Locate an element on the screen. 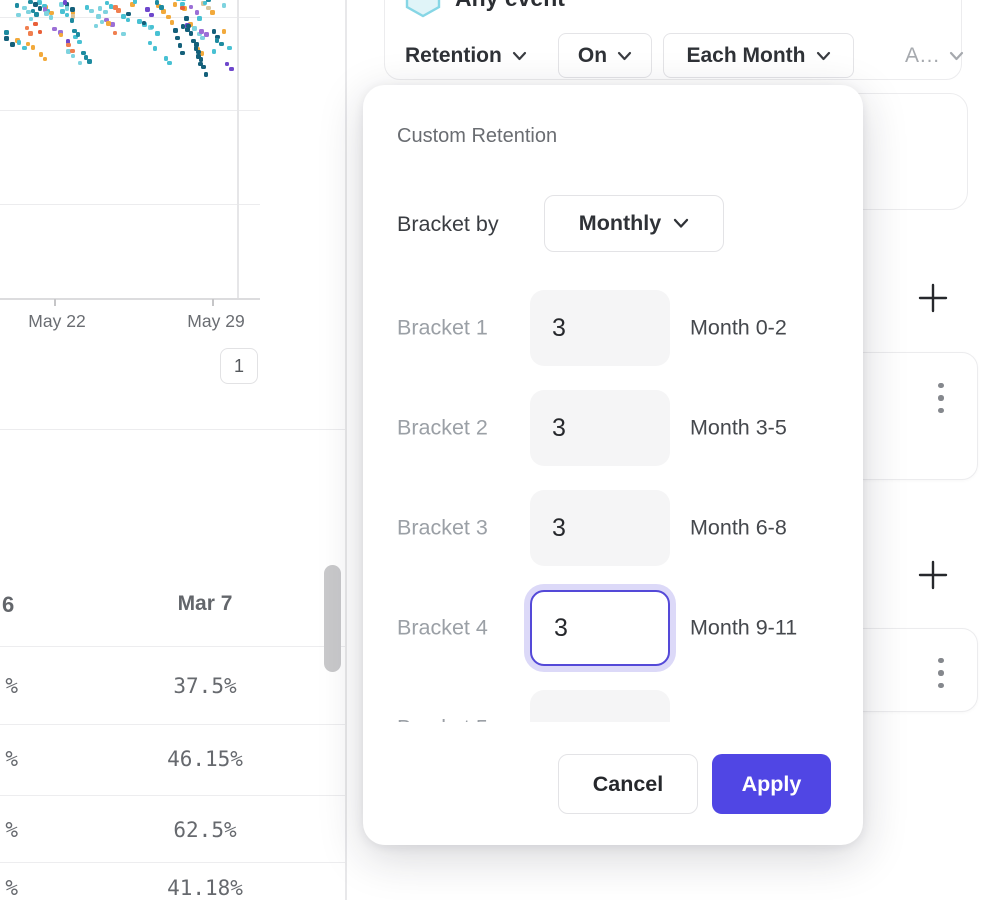 Image resolution: width=982 pixels, height=900 pixels. x-axis-tick is located at coordinates (55, 302).